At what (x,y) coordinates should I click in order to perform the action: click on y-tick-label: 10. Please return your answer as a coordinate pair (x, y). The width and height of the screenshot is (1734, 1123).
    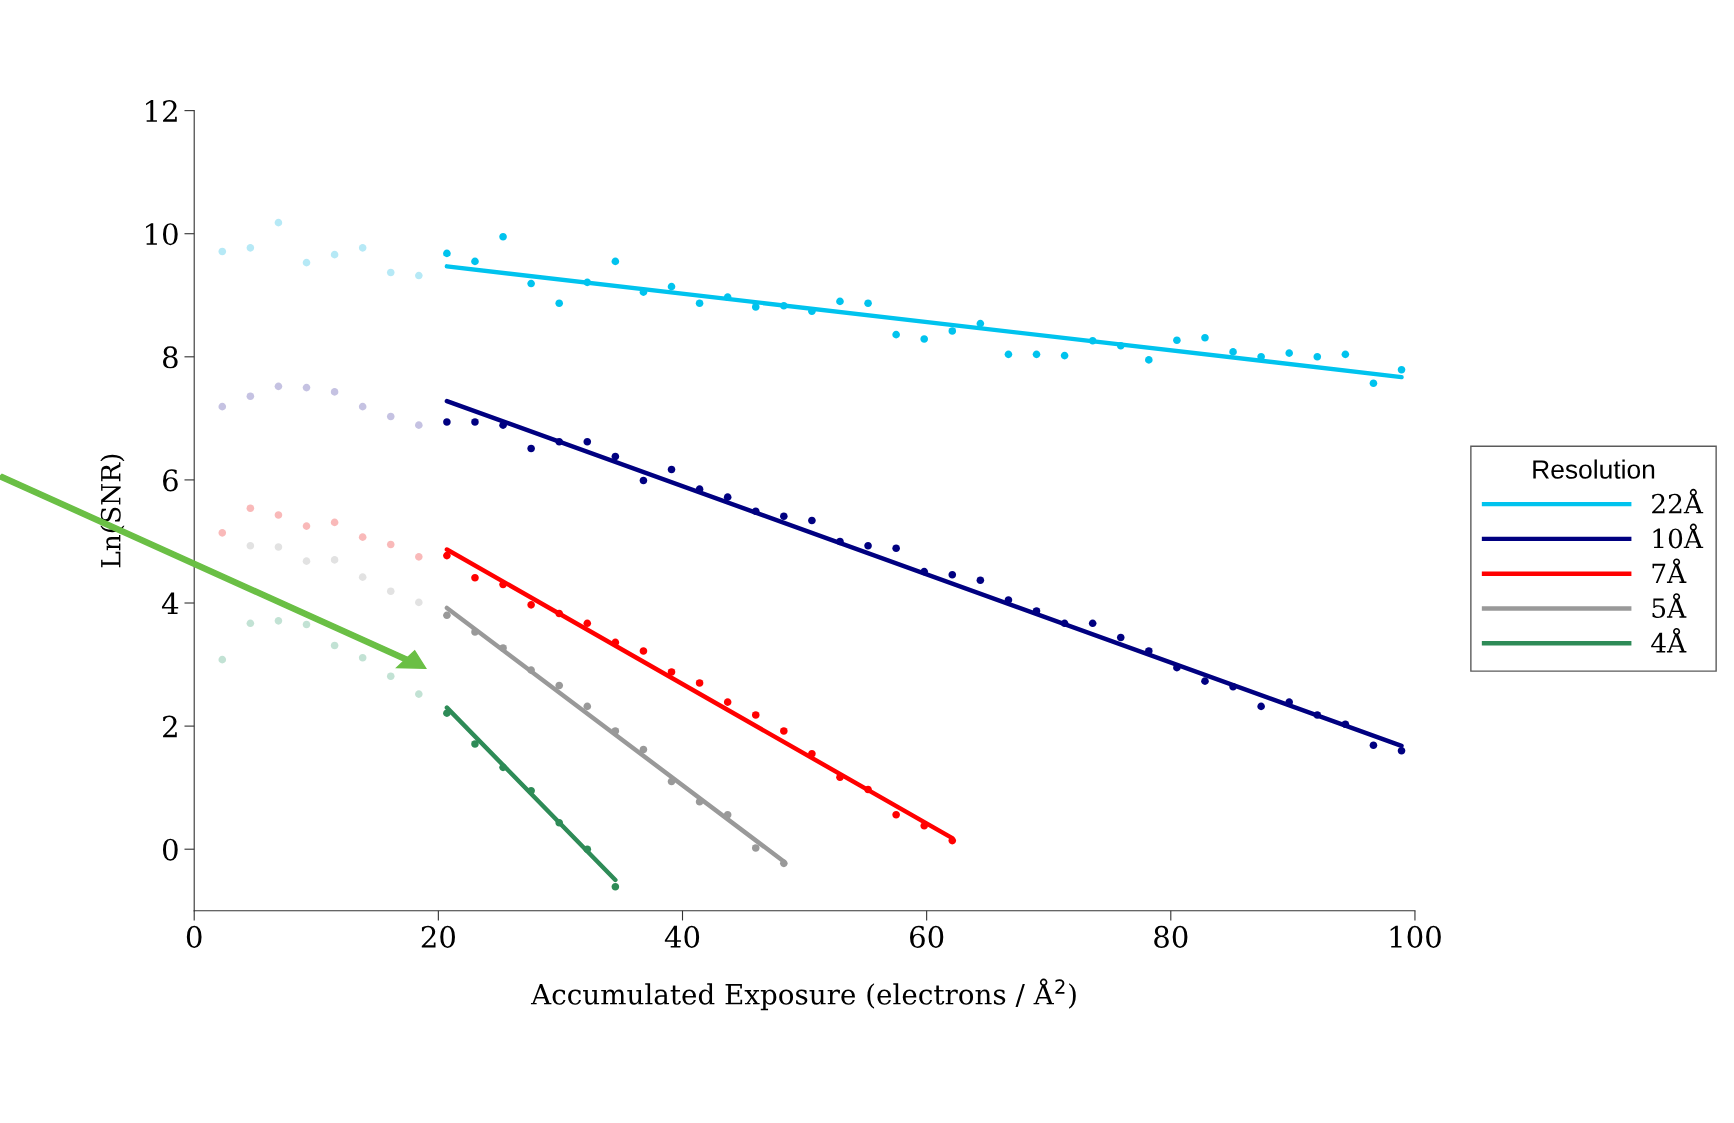
    Looking at the image, I should click on (162, 234).